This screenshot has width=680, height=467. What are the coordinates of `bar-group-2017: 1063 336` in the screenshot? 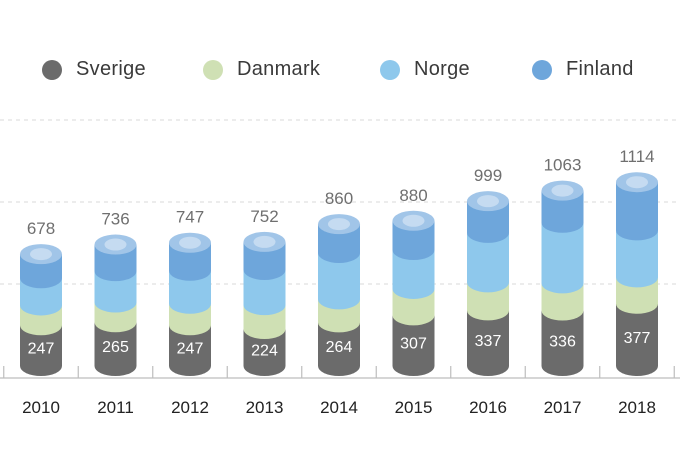 It's located at (562, 266).